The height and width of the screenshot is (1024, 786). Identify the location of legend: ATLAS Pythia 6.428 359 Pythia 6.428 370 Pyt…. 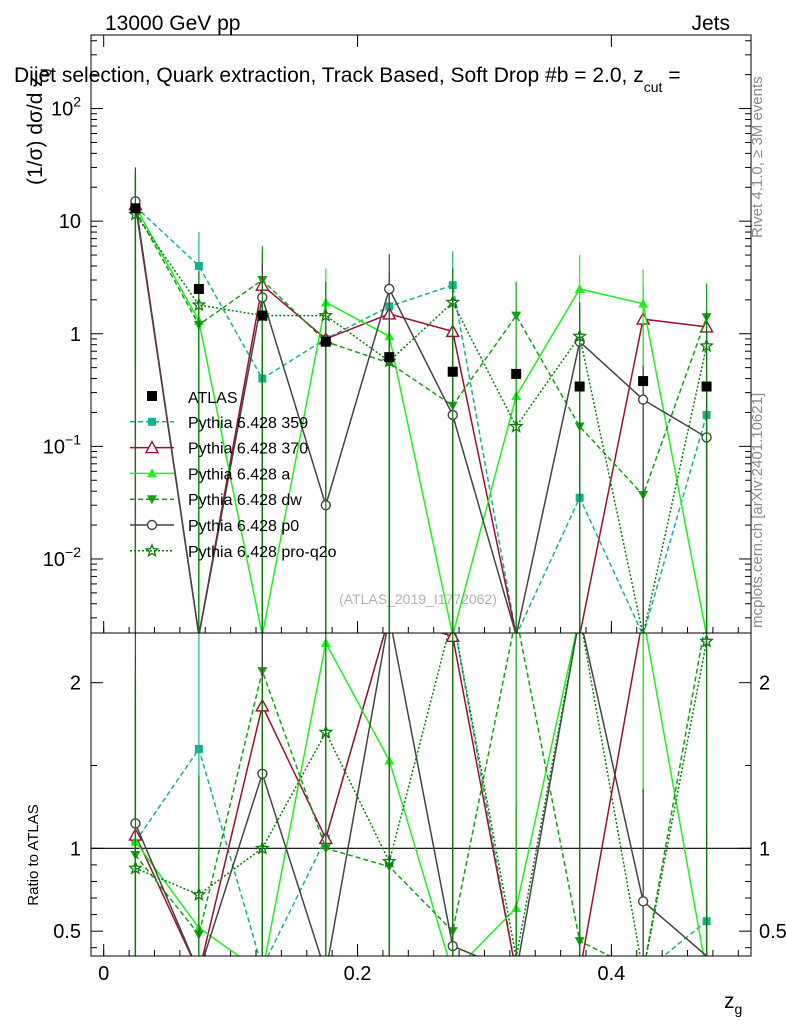
(233, 475).